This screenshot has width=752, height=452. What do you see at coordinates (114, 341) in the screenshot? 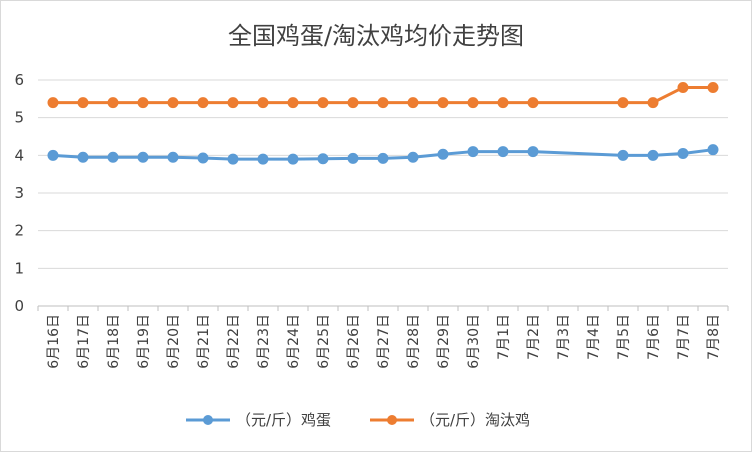
I see `x-tick-label: 6月18日` at bounding box center [114, 341].